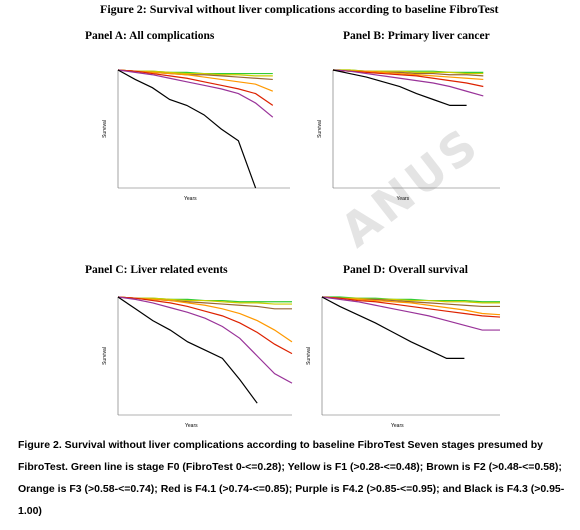  Describe the element at coordinates (416, 36) in the screenshot. I see `panel-title: Panel B: Primary liver cancer` at that location.